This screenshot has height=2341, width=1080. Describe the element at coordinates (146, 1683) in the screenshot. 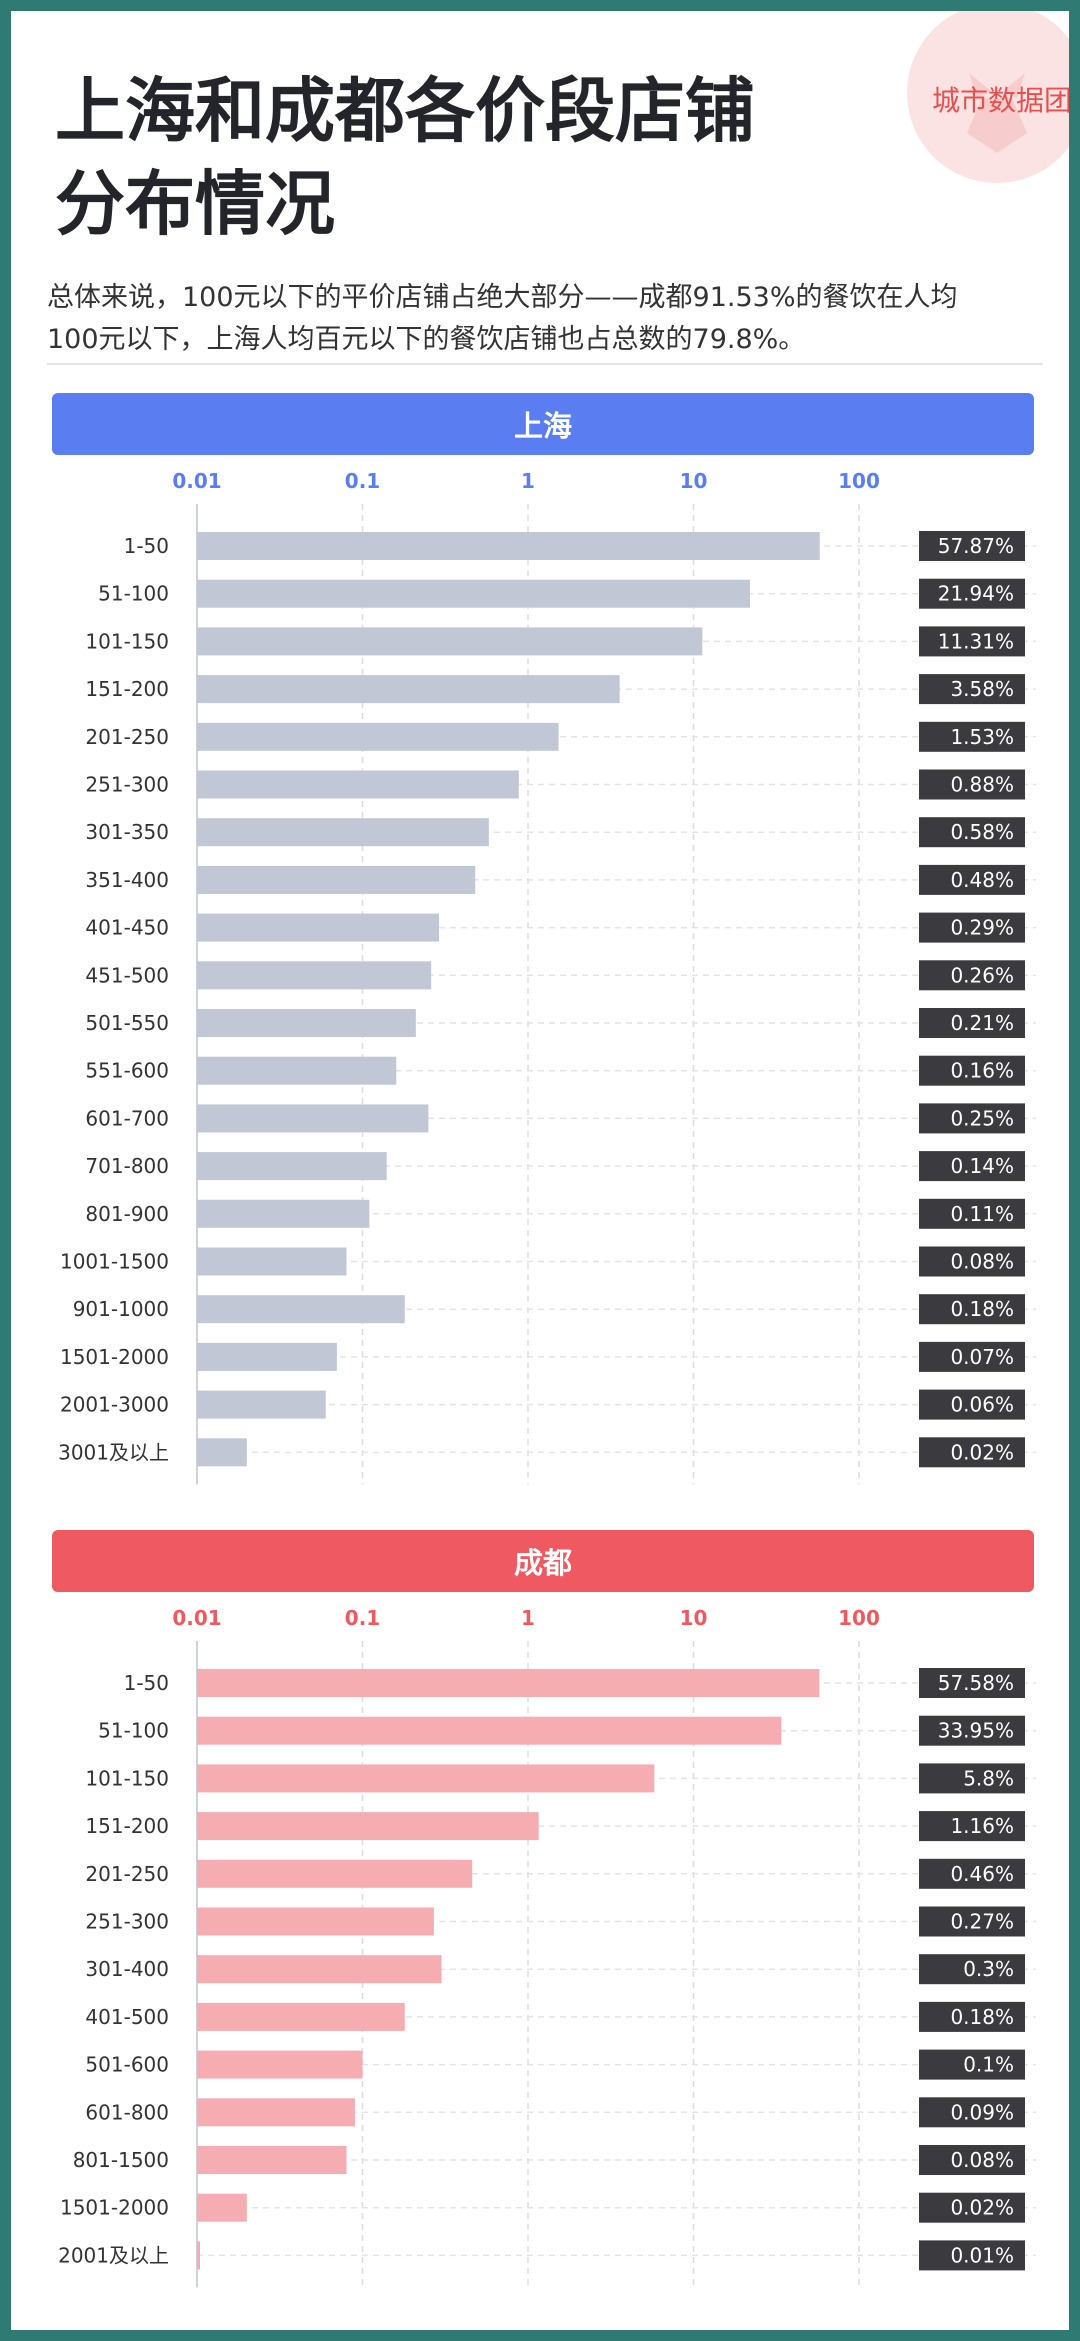

I see `chengdu-category-label: 1-50` at that location.